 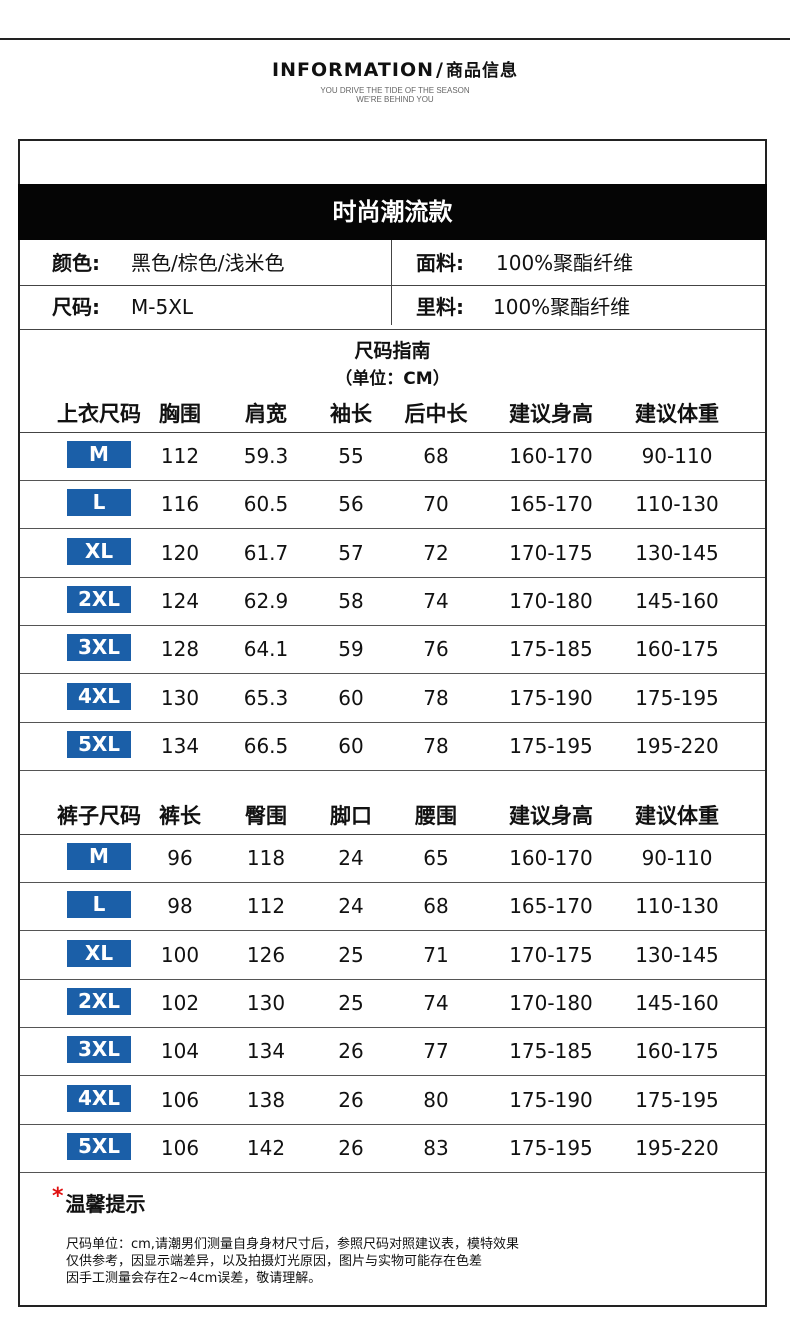 I want to click on style-banner: 时尚潮流款, so click(x=392, y=212).